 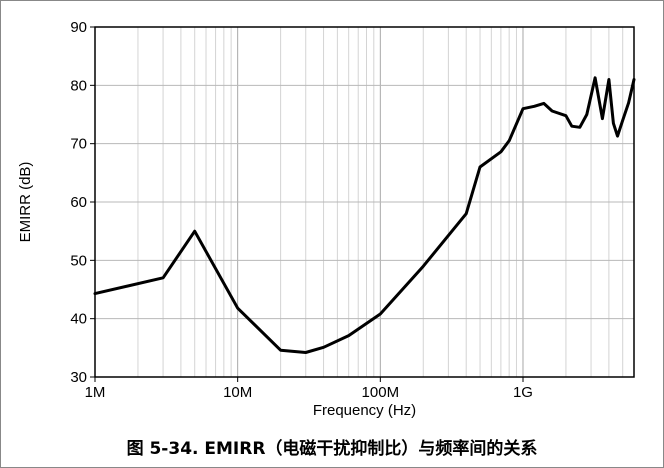 I want to click on x-tick-label: 10M, so click(x=237, y=392).